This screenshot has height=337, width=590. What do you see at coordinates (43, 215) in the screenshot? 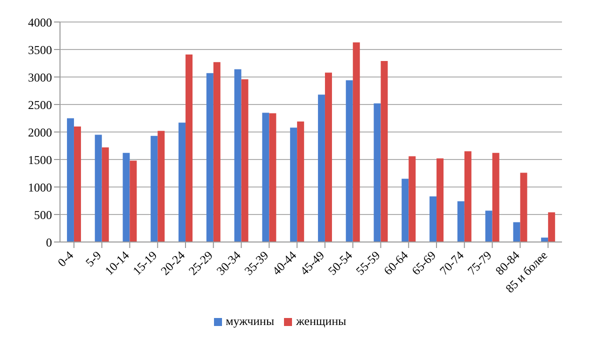
I see `y-tick-label: 500` at bounding box center [43, 215].